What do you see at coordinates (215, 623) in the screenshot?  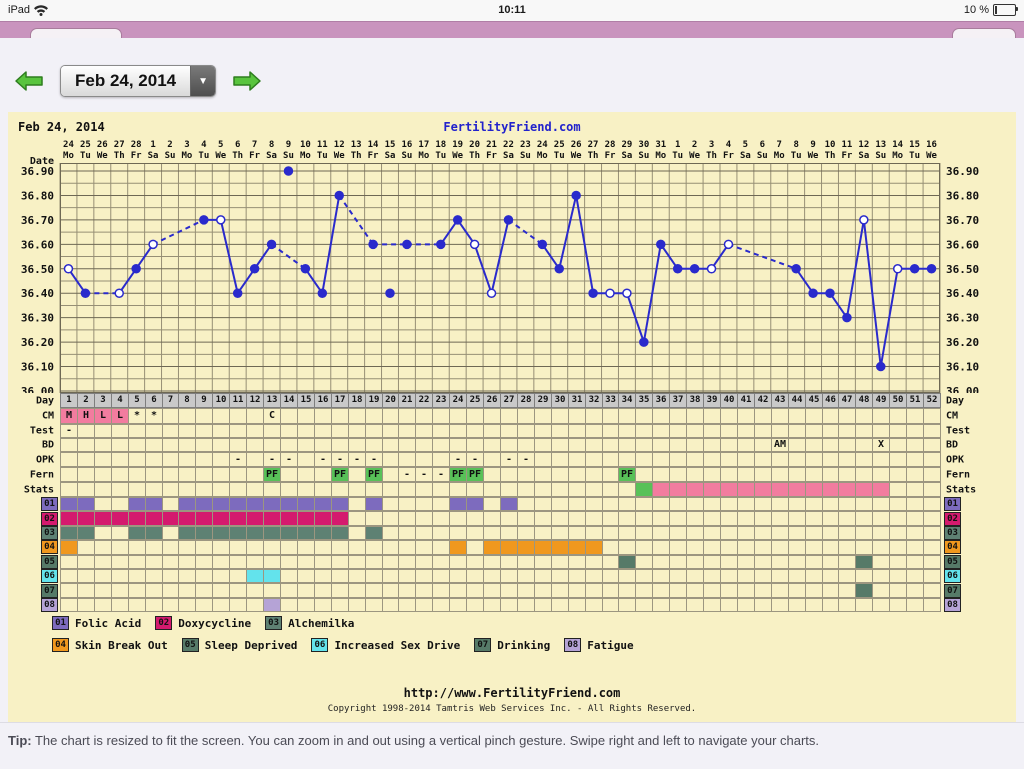 I see `legend-label-02: Doxycycline` at bounding box center [215, 623].